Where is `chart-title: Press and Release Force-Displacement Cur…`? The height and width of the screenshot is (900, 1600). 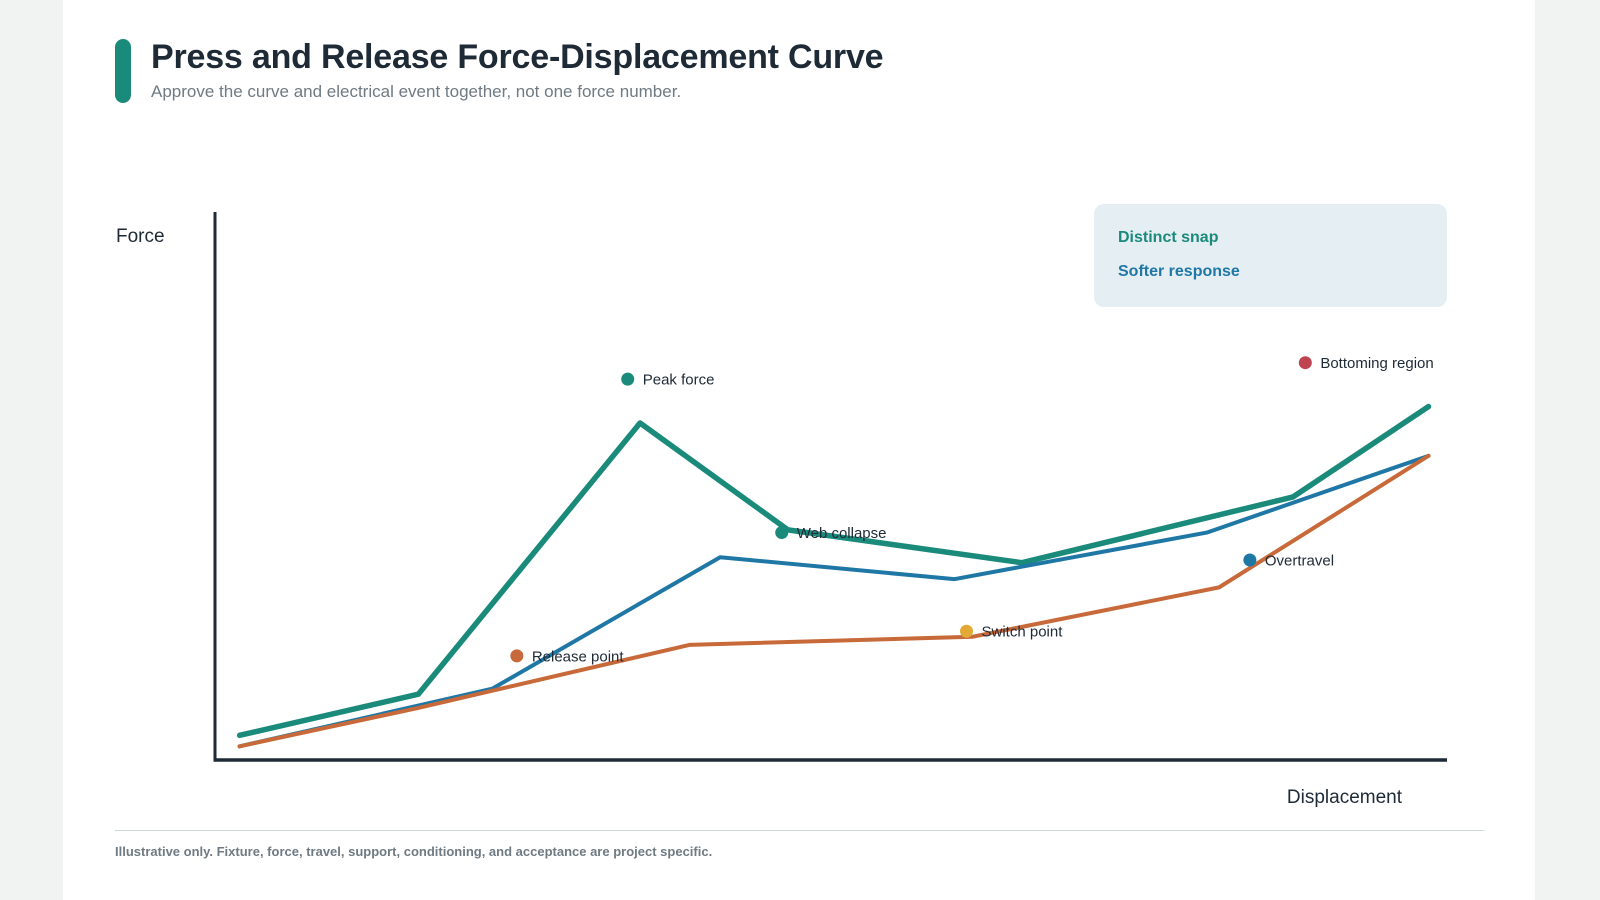
chart-title: Press and Release Force-Displacement Cur… is located at coordinates (517, 57).